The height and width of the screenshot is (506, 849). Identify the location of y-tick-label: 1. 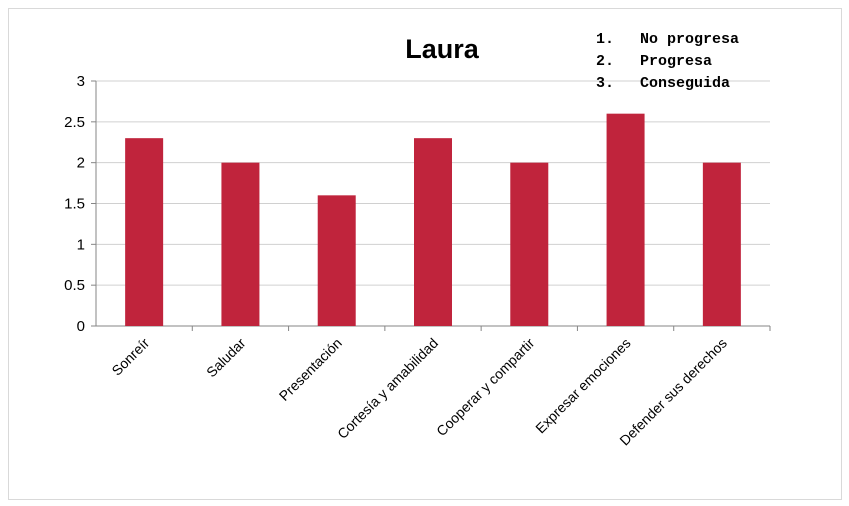
(81, 244).